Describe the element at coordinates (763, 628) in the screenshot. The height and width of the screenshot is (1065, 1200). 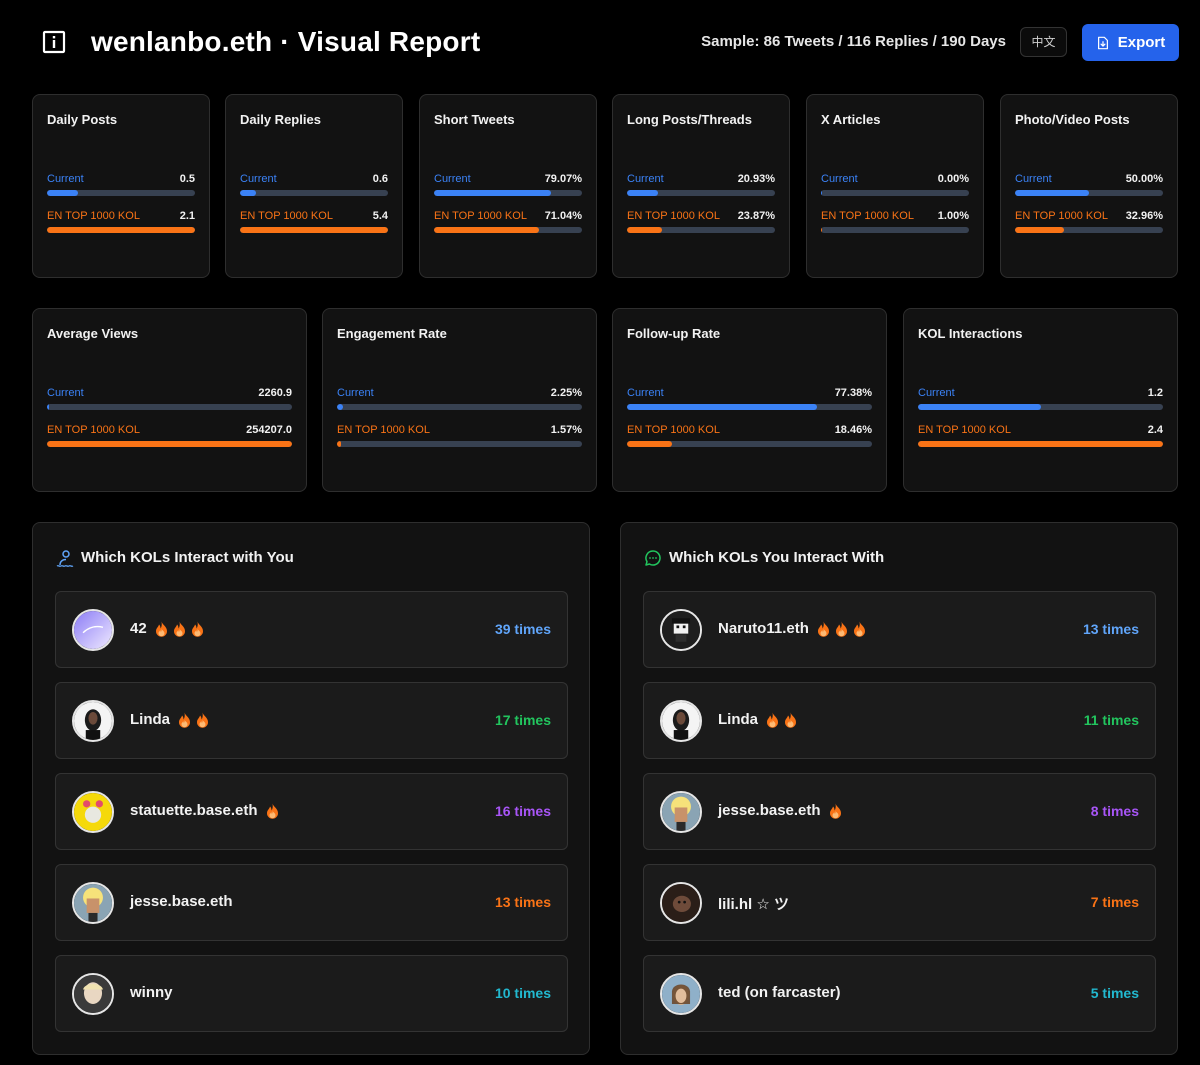
I see `kol-name: Naruto11.eth` at that location.